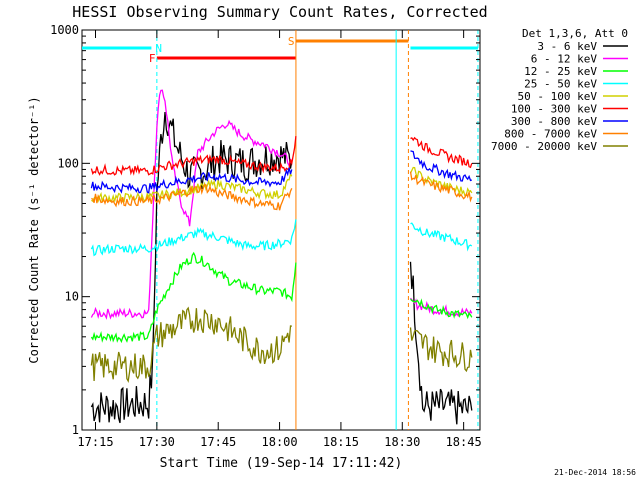  Describe the element at coordinates (564, 59) in the screenshot. I see `legend-label: 6 - 12 keV` at that location.